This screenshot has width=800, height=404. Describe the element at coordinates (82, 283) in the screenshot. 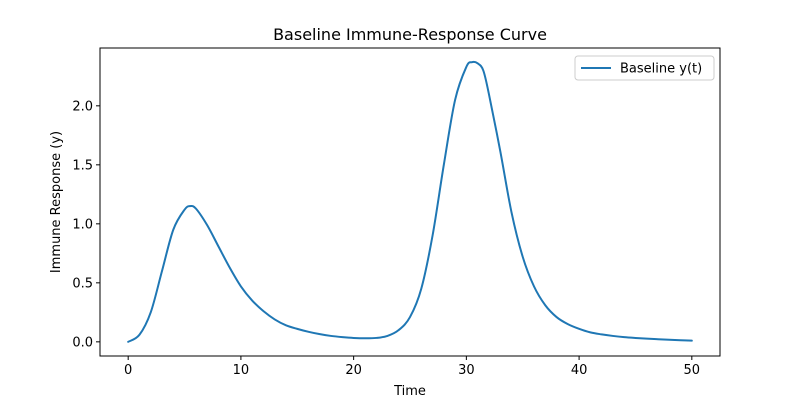

I see `y-tick-label: 0.5` at that location.